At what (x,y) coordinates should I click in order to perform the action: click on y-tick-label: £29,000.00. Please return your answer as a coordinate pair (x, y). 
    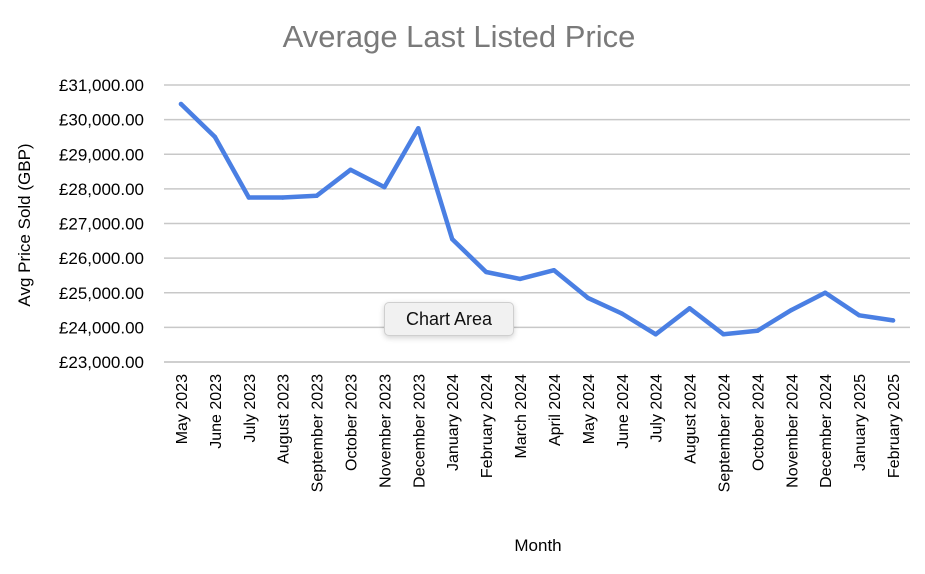
    Looking at the image, I should click on (101, 154).